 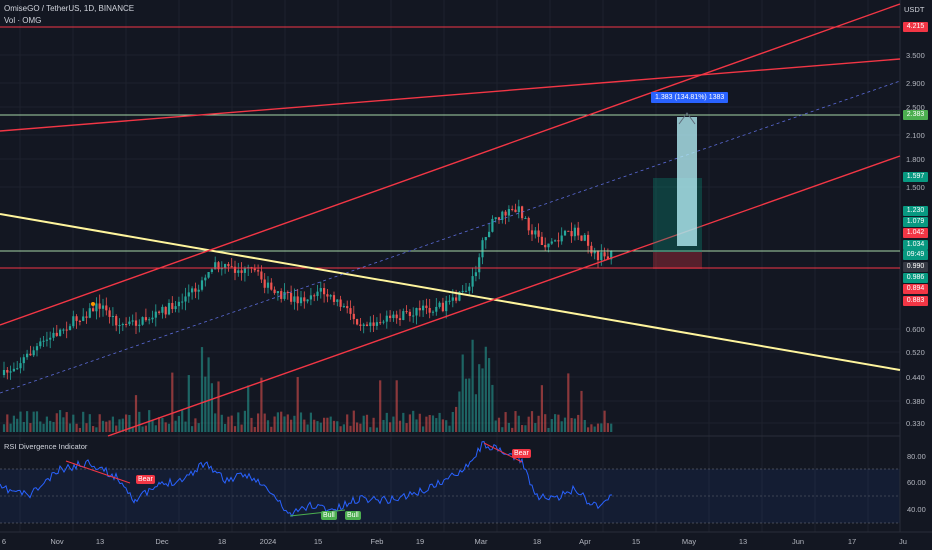 I want to click on long-term-resistance-line, so click(x=450, y=95).